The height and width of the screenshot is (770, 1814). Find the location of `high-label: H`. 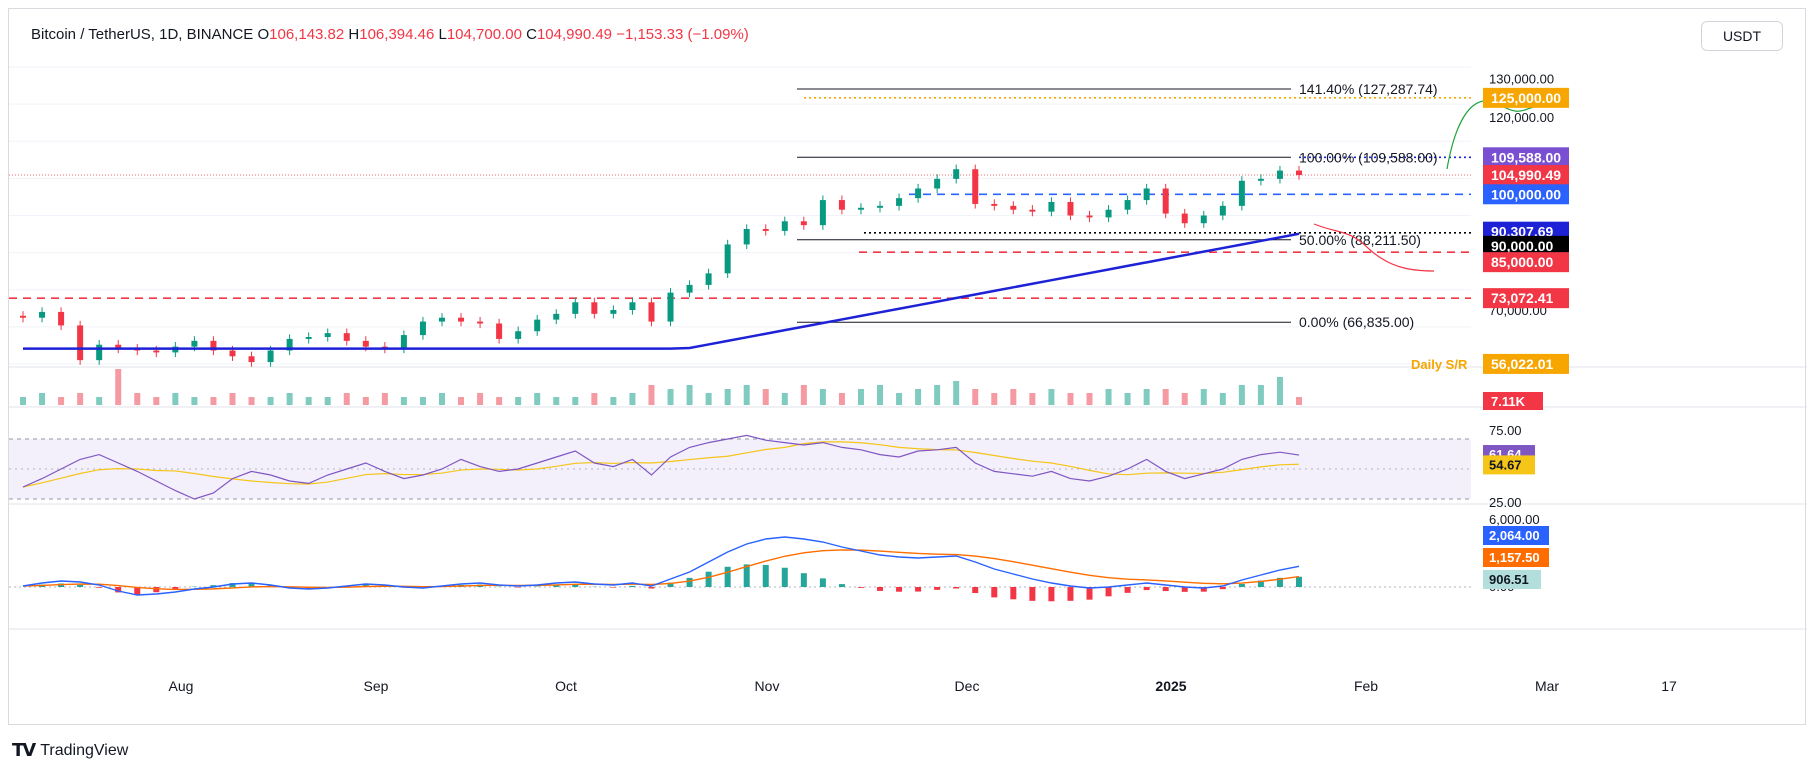

high-label: H is located at coordinates (354, 34).